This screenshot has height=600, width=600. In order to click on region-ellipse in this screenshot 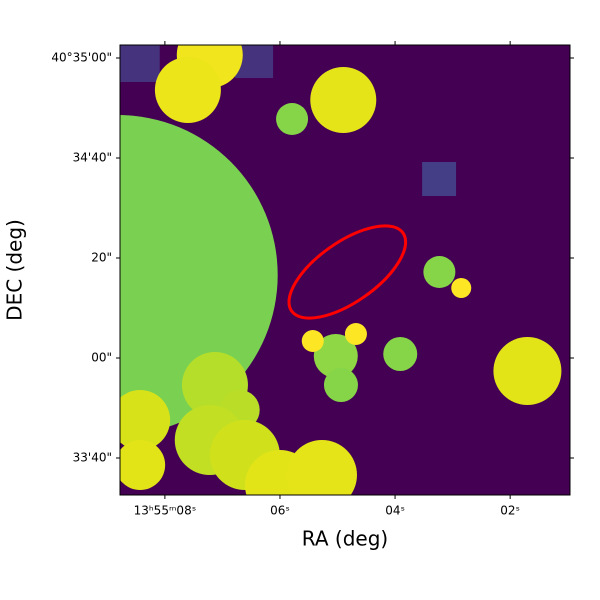, I will do `click(347, 272)`.